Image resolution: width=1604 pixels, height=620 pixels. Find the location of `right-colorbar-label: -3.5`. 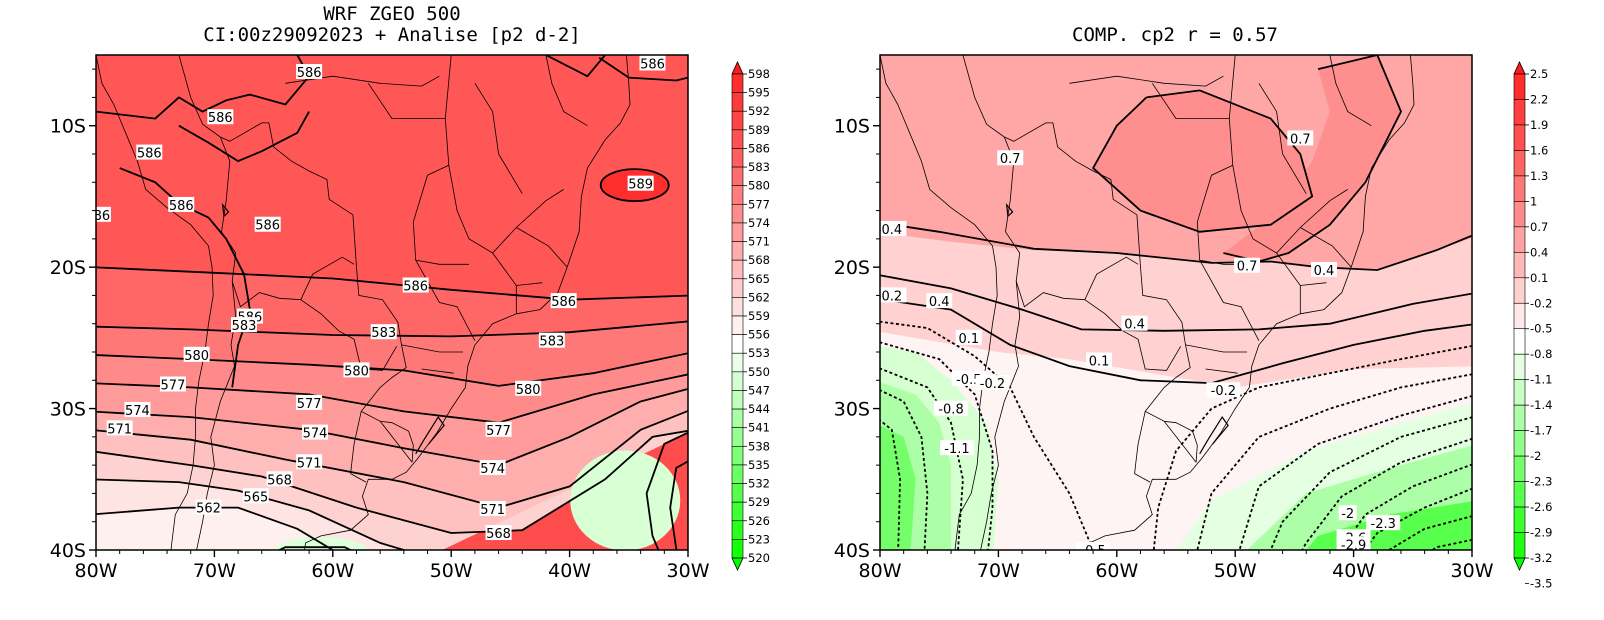

right-colorbar-label: -3.5 is located at coordinates (1541, 583).